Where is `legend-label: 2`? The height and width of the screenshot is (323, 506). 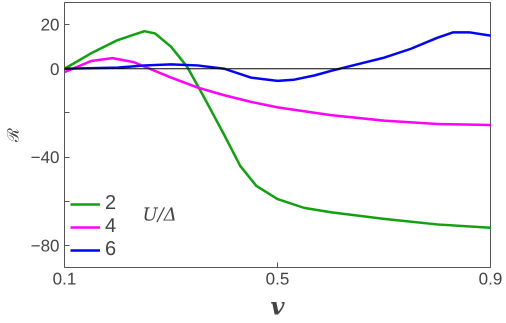
legend-label: 2 is located at coordinates (111, 203).